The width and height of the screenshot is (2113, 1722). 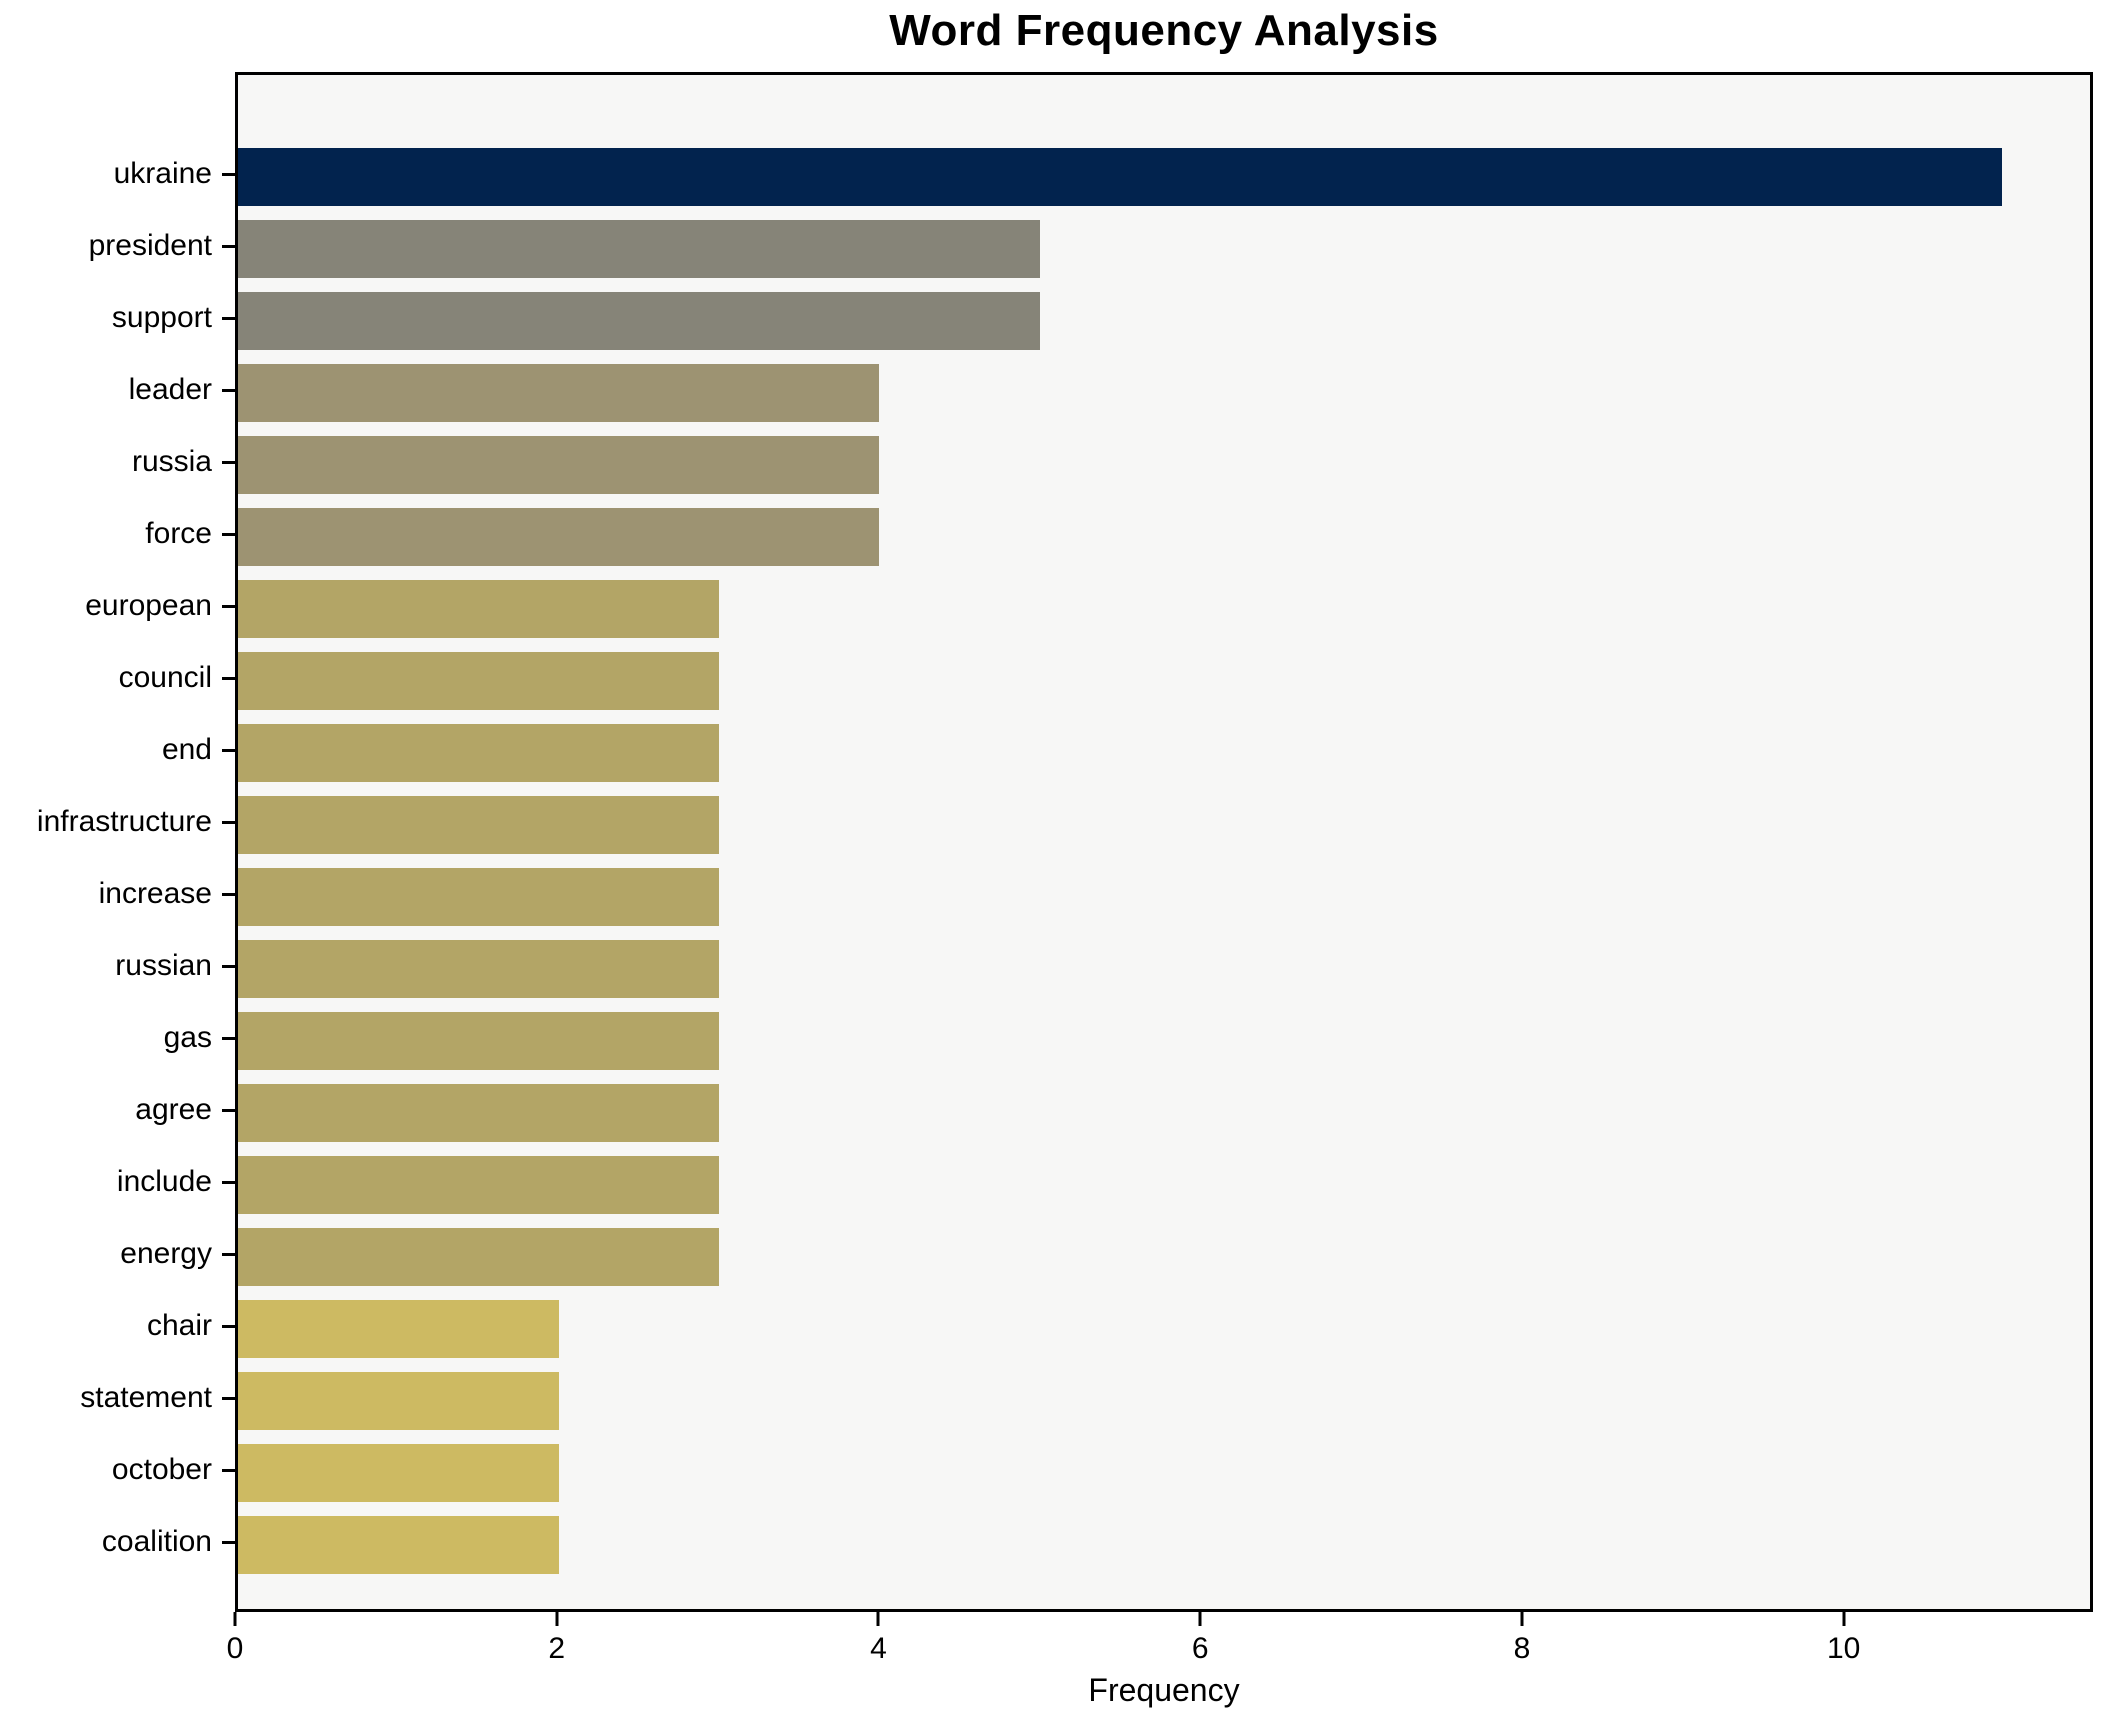 I want to click on bar-increase, so click(x=479, y=897).